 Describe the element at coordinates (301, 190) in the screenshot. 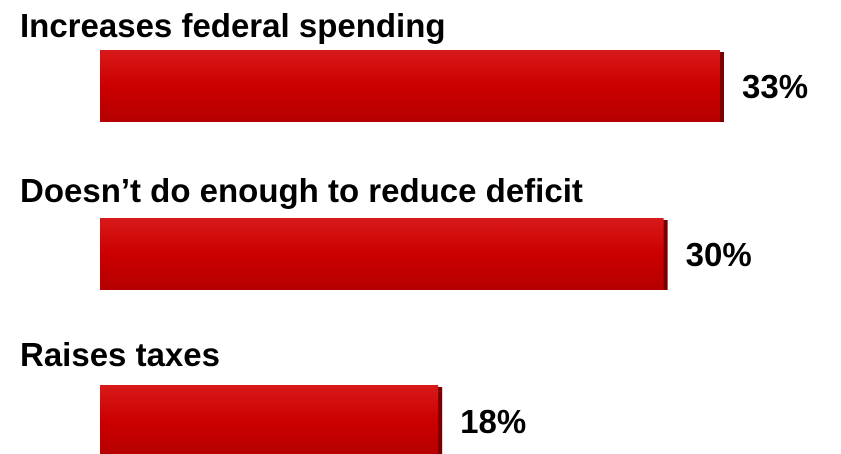

I see `category-label: Doesn’t do enough to reduce deficit` at that location.